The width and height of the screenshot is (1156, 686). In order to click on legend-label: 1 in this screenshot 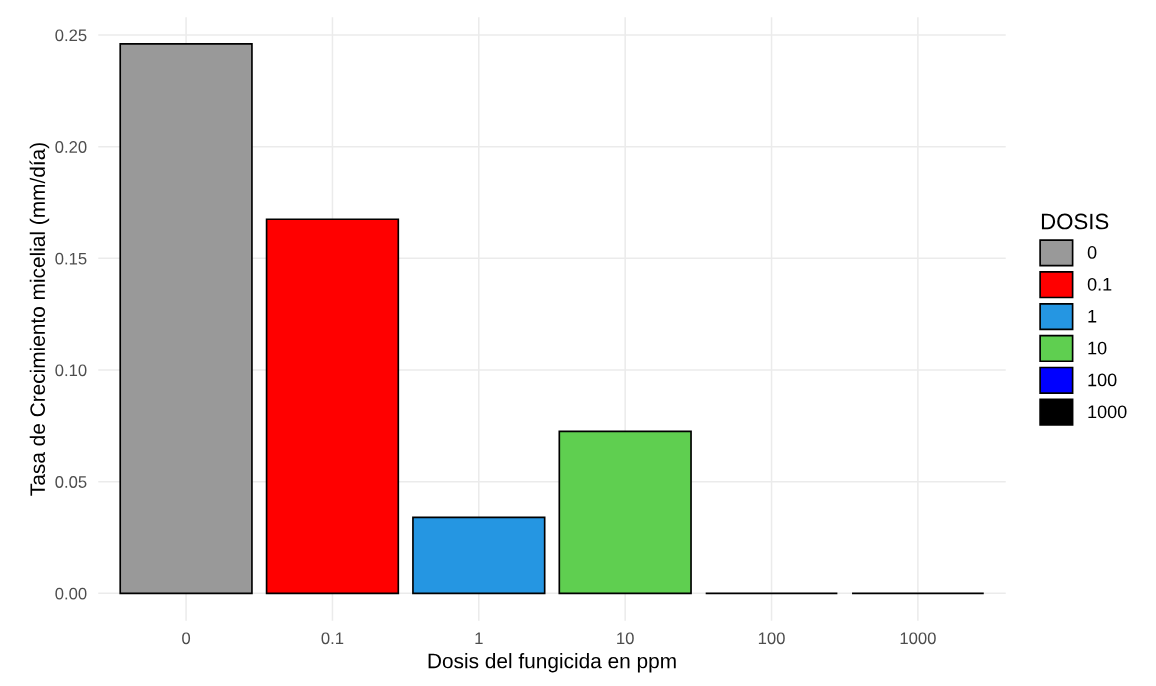, I will do `click(1092, 316)`.